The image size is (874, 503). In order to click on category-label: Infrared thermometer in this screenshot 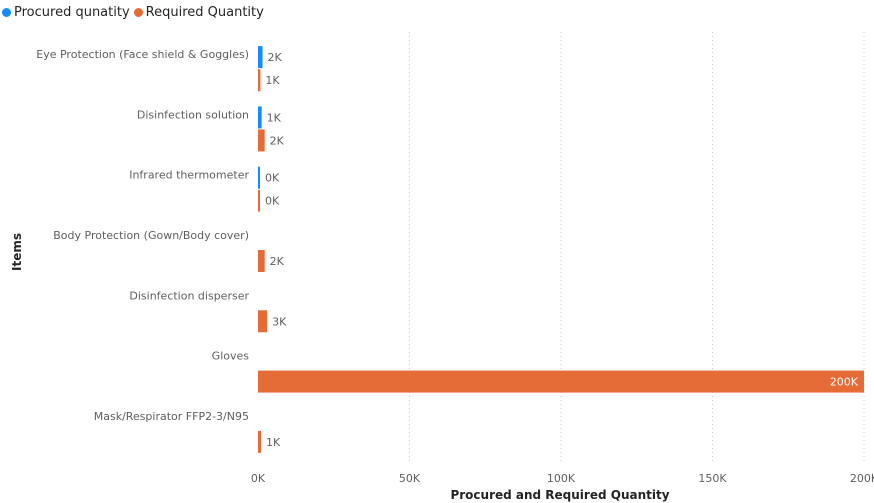, I will do `click(189, 175)`.